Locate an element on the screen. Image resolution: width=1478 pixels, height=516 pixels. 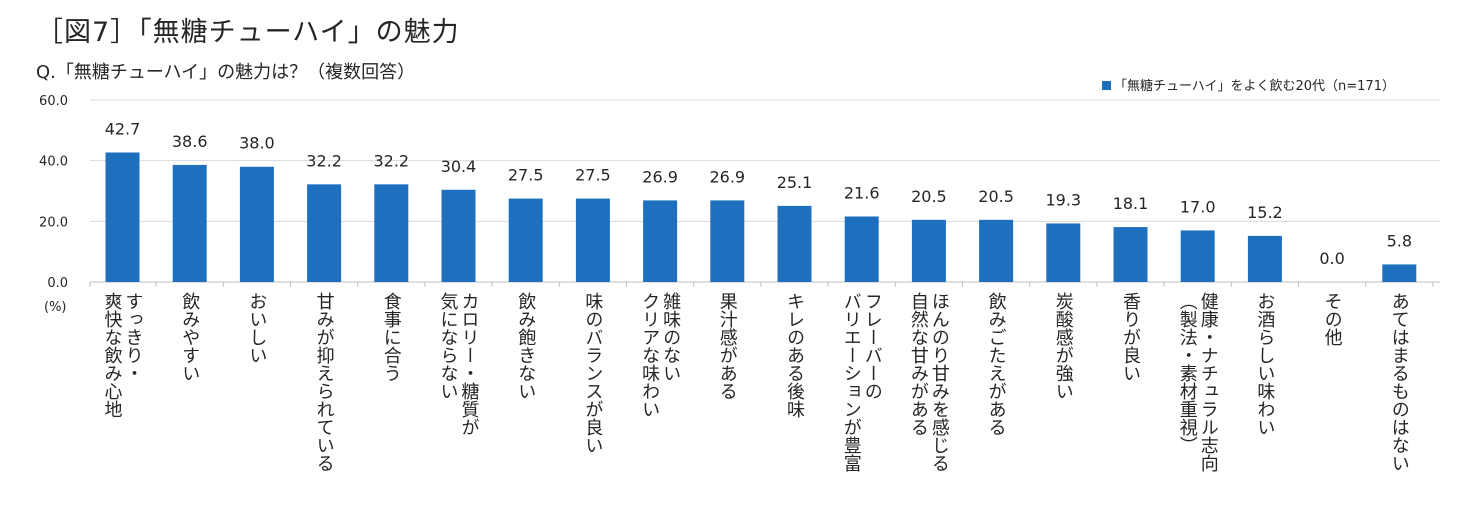
data-label: 38.6 is located at coordinates (190, 141).